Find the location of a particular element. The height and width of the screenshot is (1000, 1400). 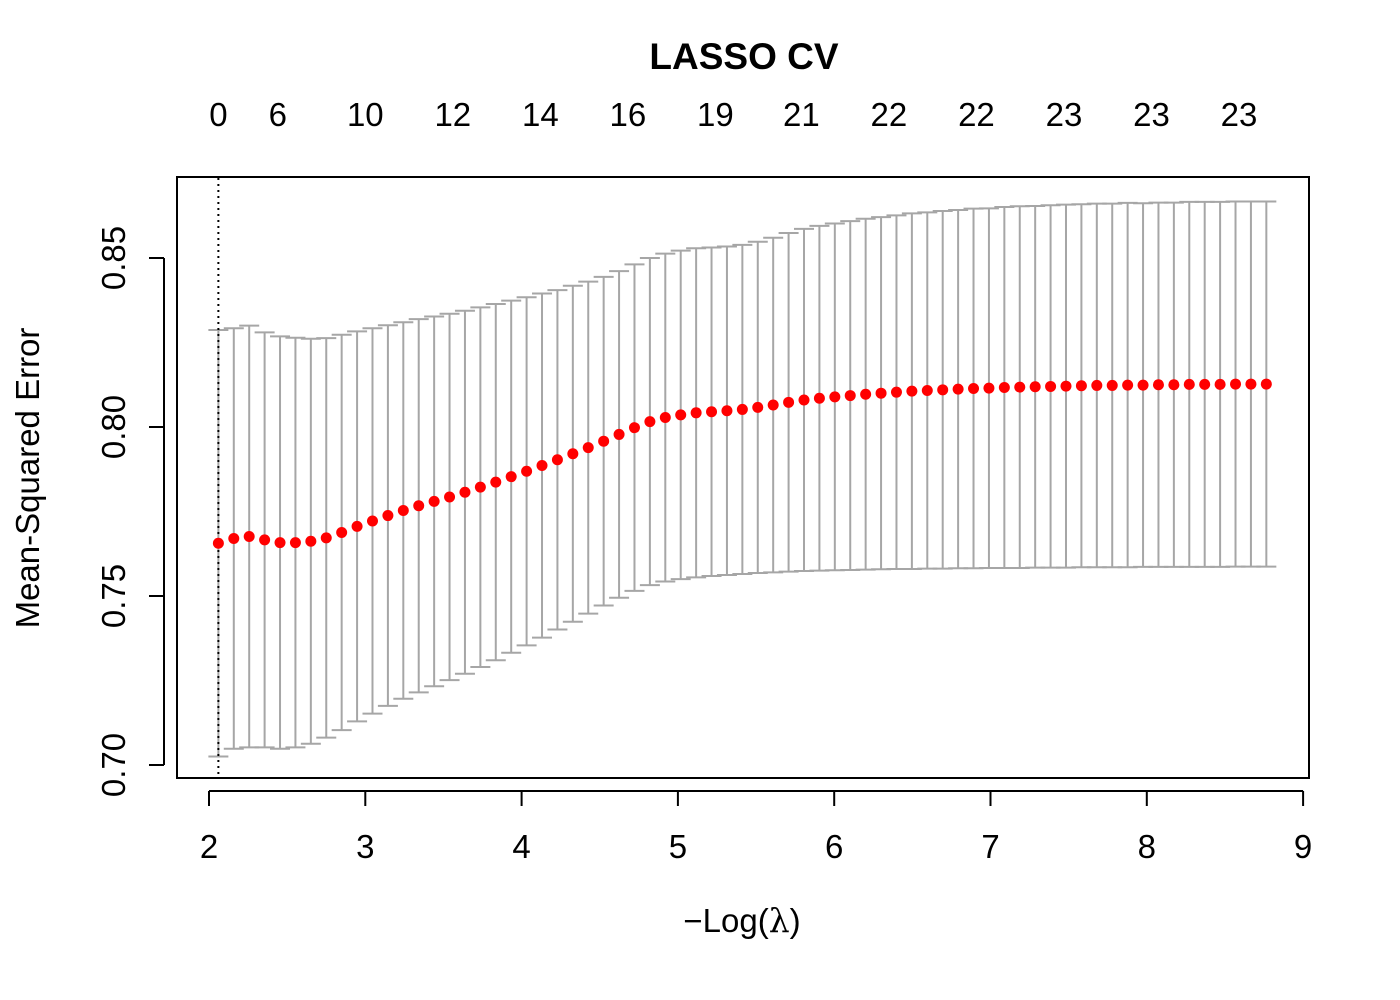

top-axis-label: 10 is located at coordinates (365, 114).